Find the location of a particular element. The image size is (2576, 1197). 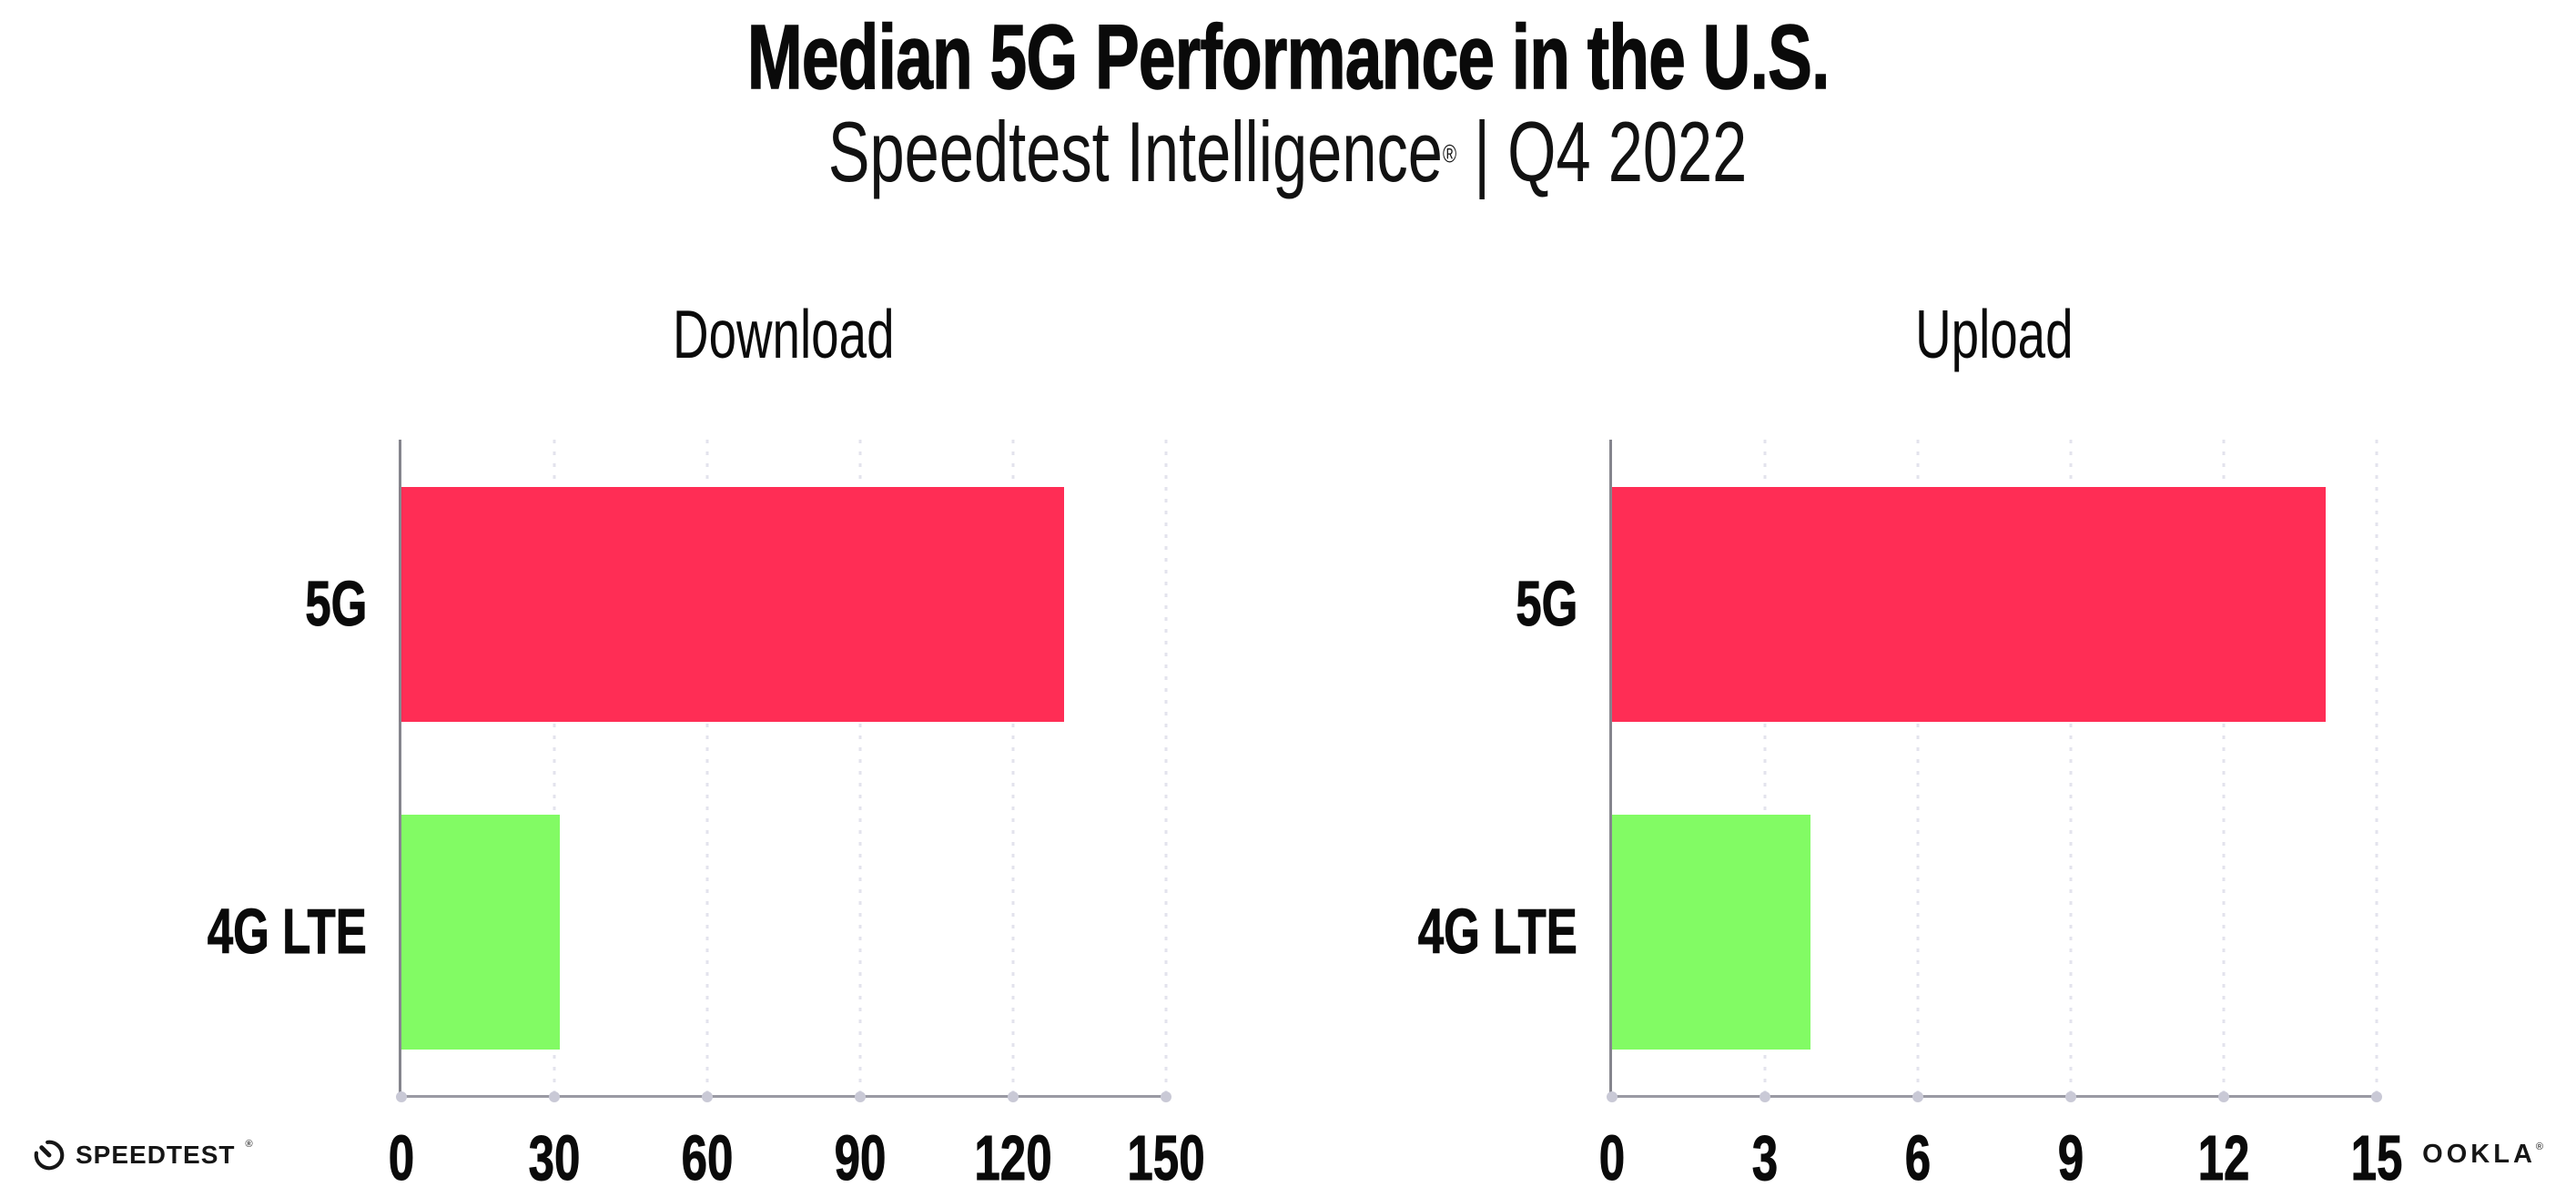

x-tick-150: 150Mbps is located at coordinates (1166, 1146).